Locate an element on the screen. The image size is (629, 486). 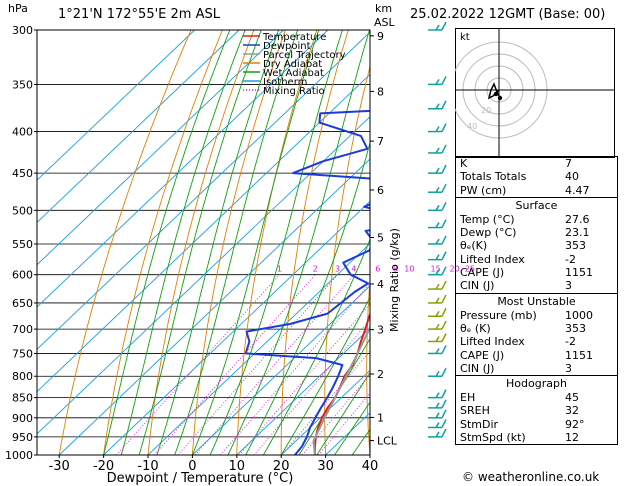
copyright-label: © weatheronline.co.uk is located at coordinates (531, 477).